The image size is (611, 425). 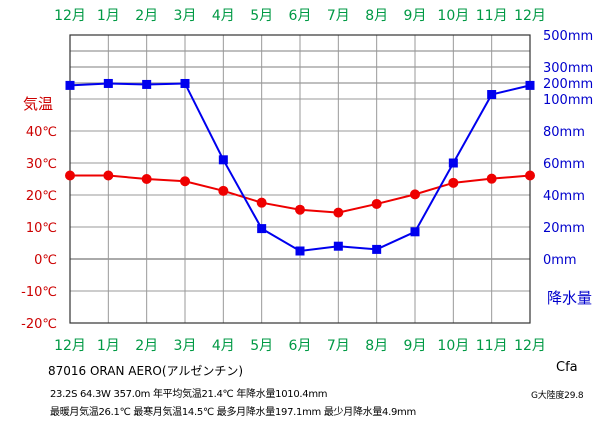 I want to click on month-labels-bottom: 12月 1月 2月 3月 4月 5月 6月 7月 8月 9月 10月 11月 12月, so click(x=300, y=346).